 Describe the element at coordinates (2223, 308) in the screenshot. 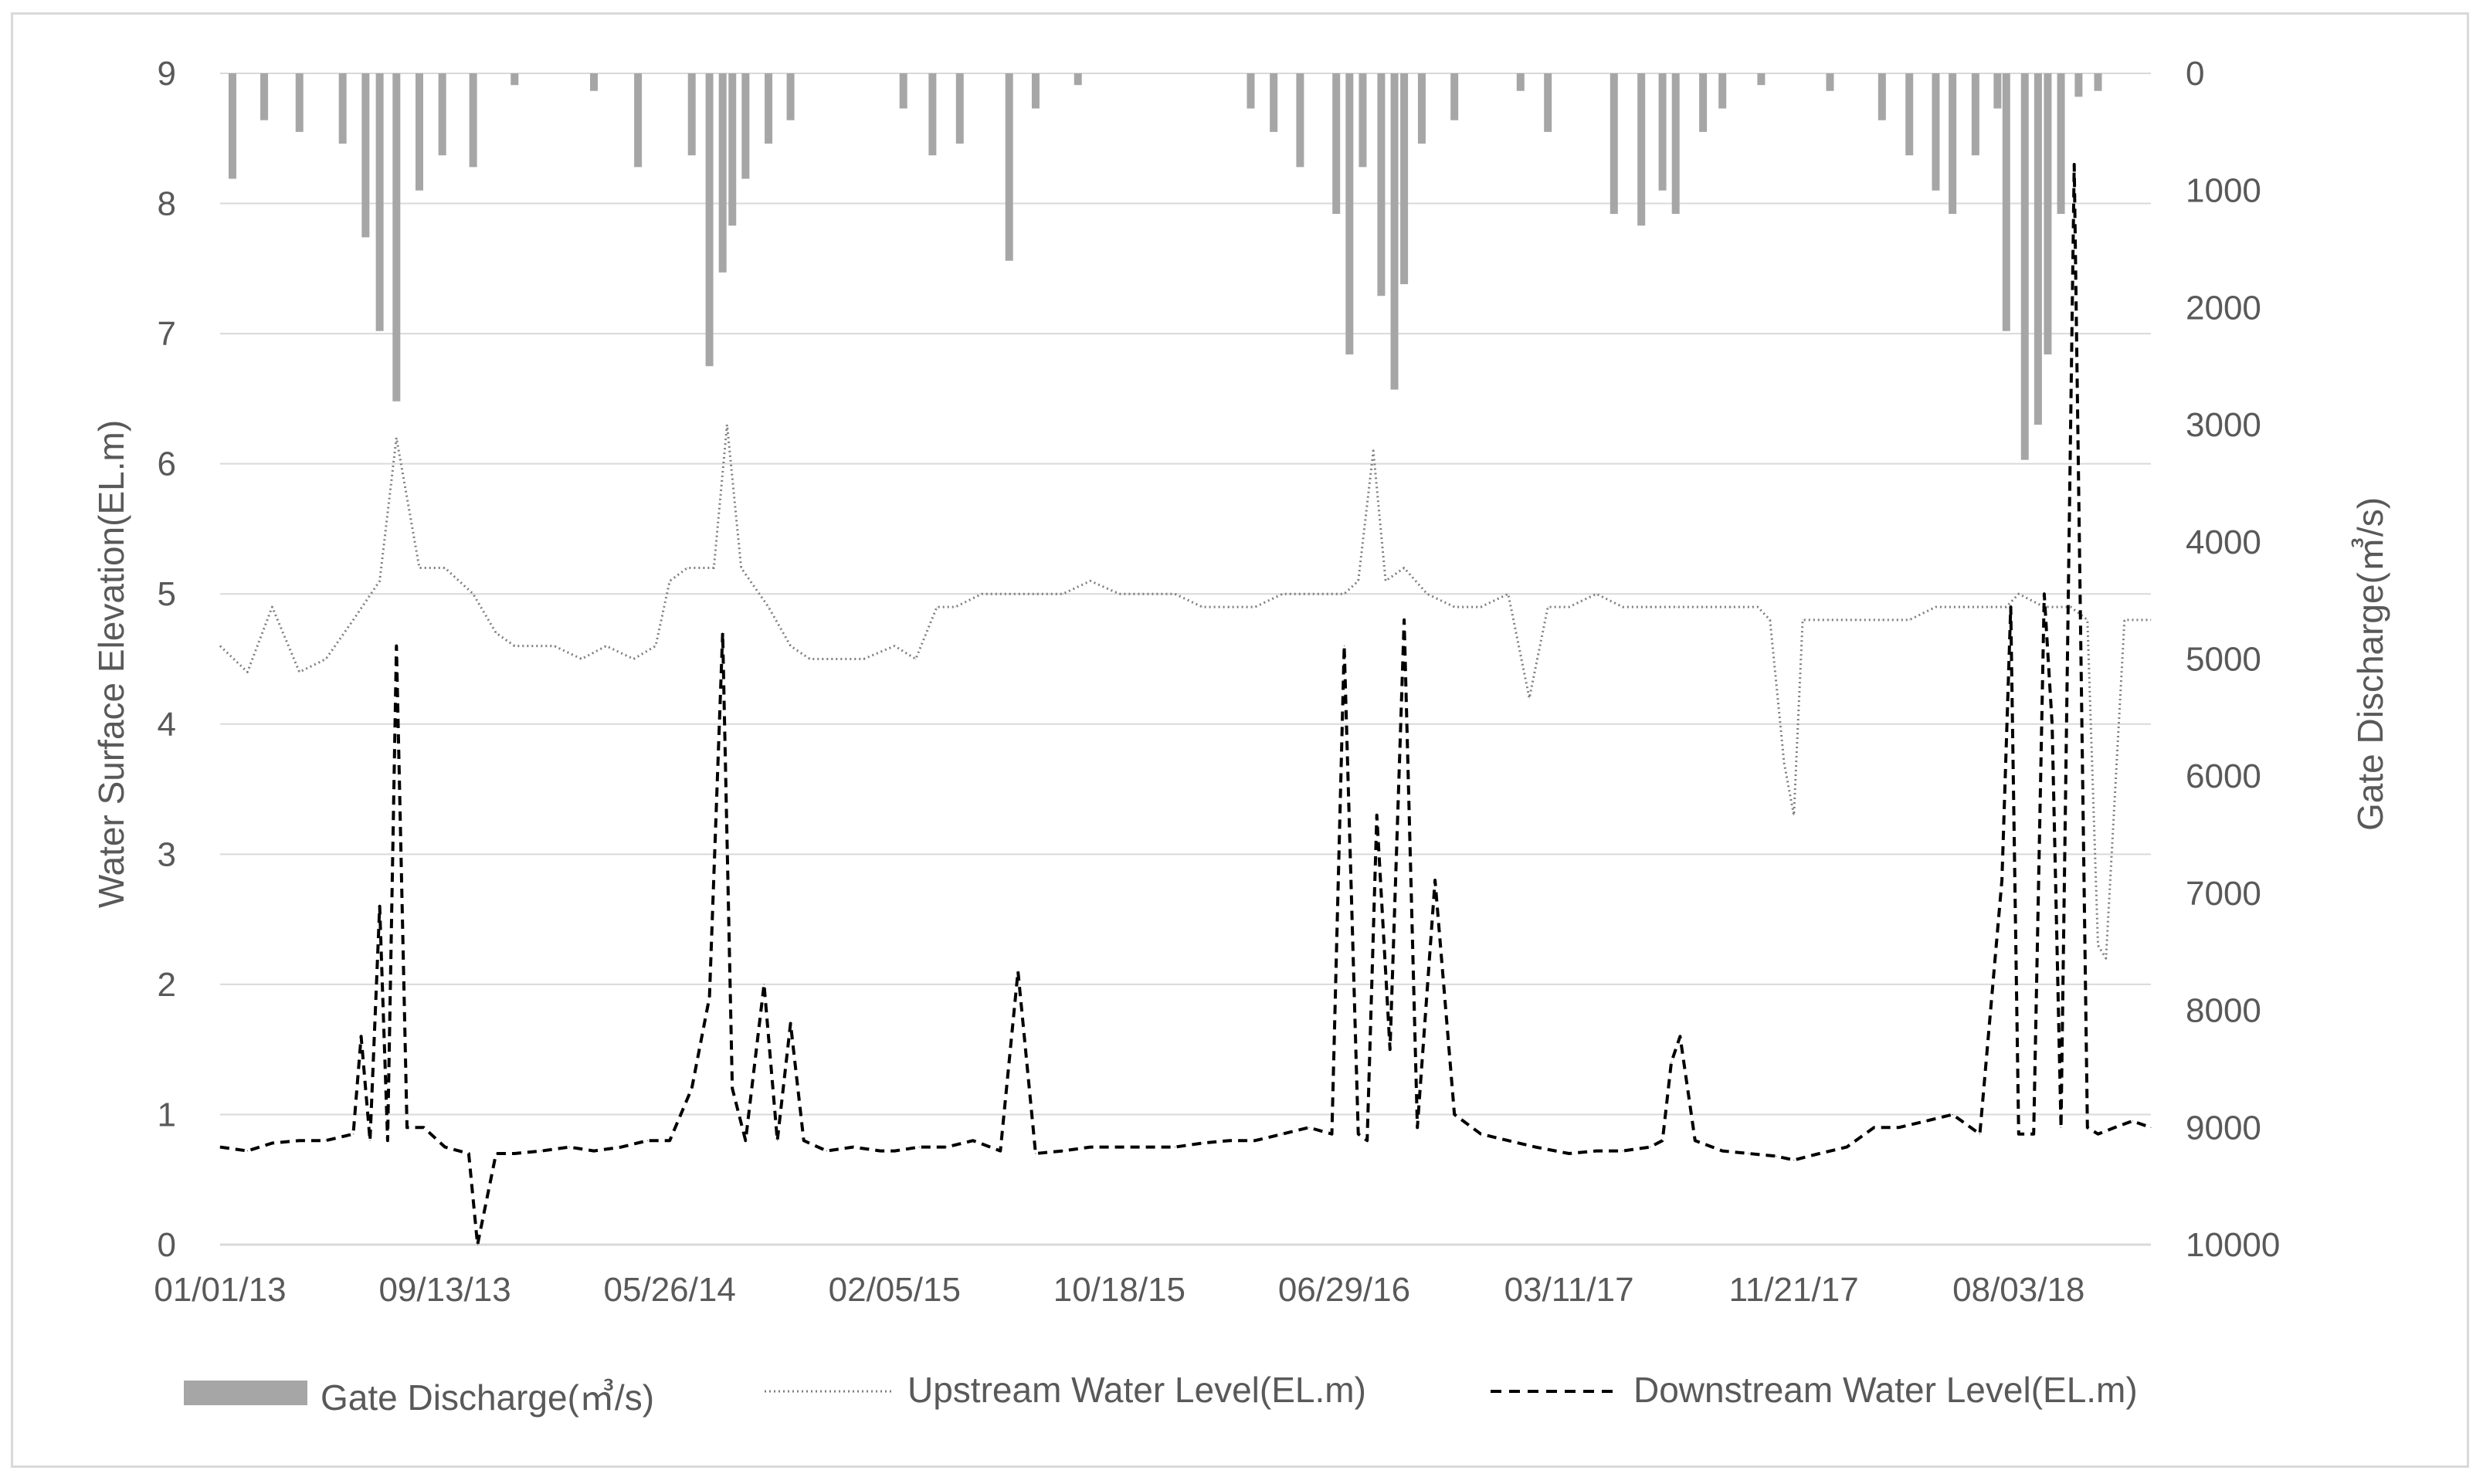

I see `right-tick-label: 2000` at that location.